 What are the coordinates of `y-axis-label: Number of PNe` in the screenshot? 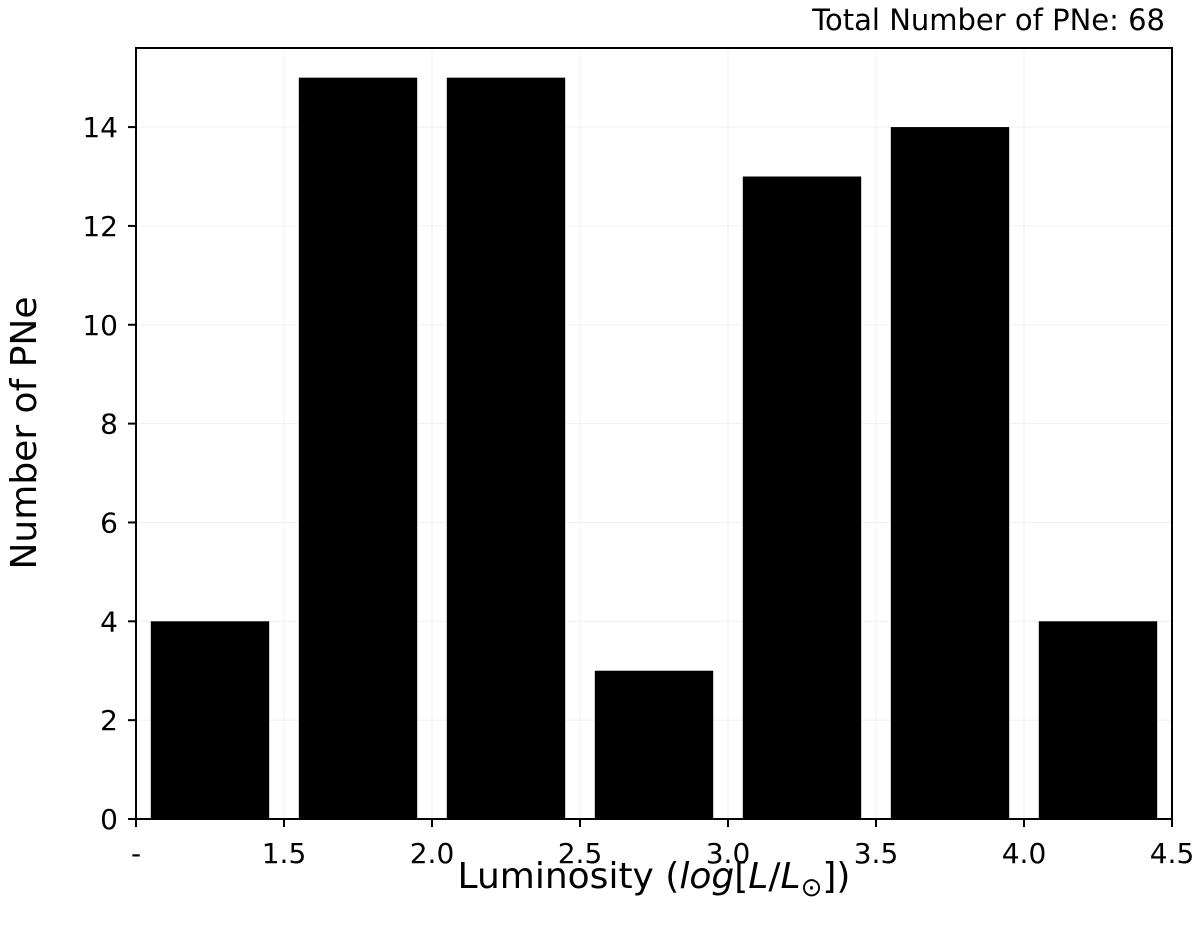 It's located at (24, 433).